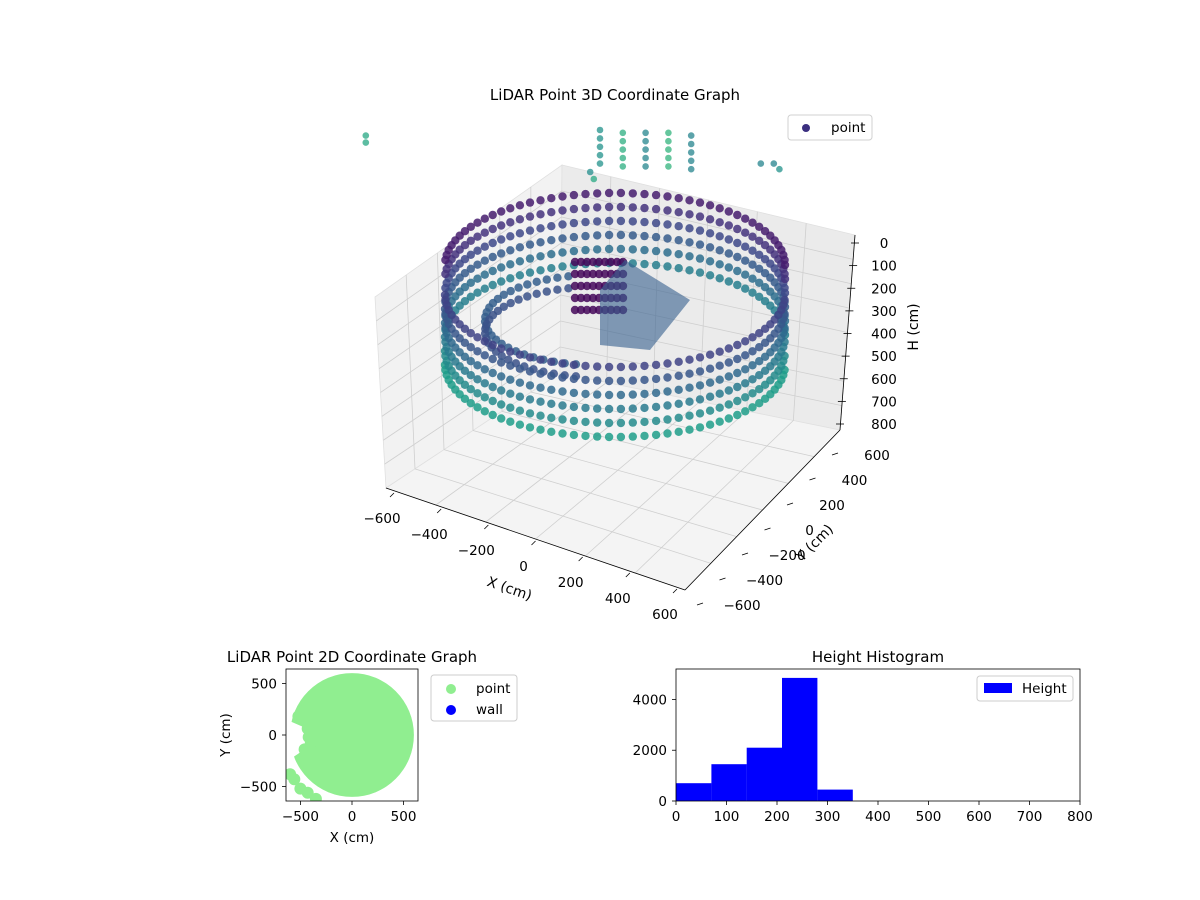 The image size is (1200, 900). Describe the element at coordinates (315, 796) in the screenshot. I see `point-2d` at that location.